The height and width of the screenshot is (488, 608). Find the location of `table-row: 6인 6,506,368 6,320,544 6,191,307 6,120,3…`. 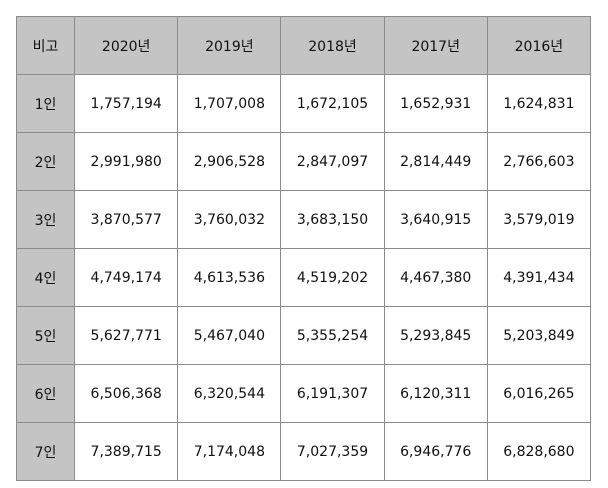

table-row: 6인 6,506,368 6,320,544 6,191,307 6,120,3… is located at coordinates (303, 393).